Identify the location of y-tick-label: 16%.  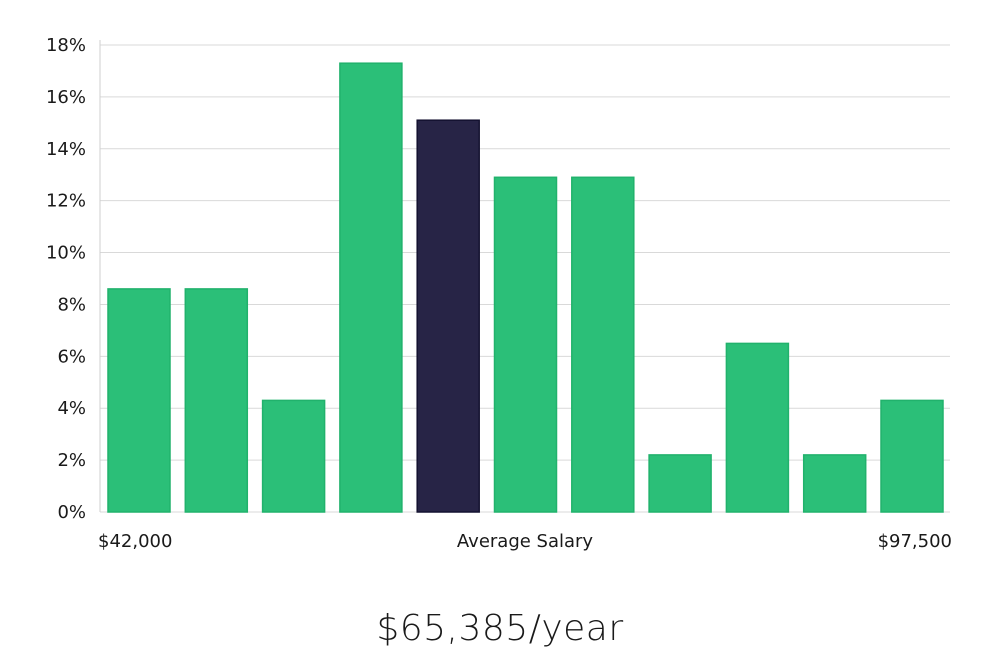
(66, 97).